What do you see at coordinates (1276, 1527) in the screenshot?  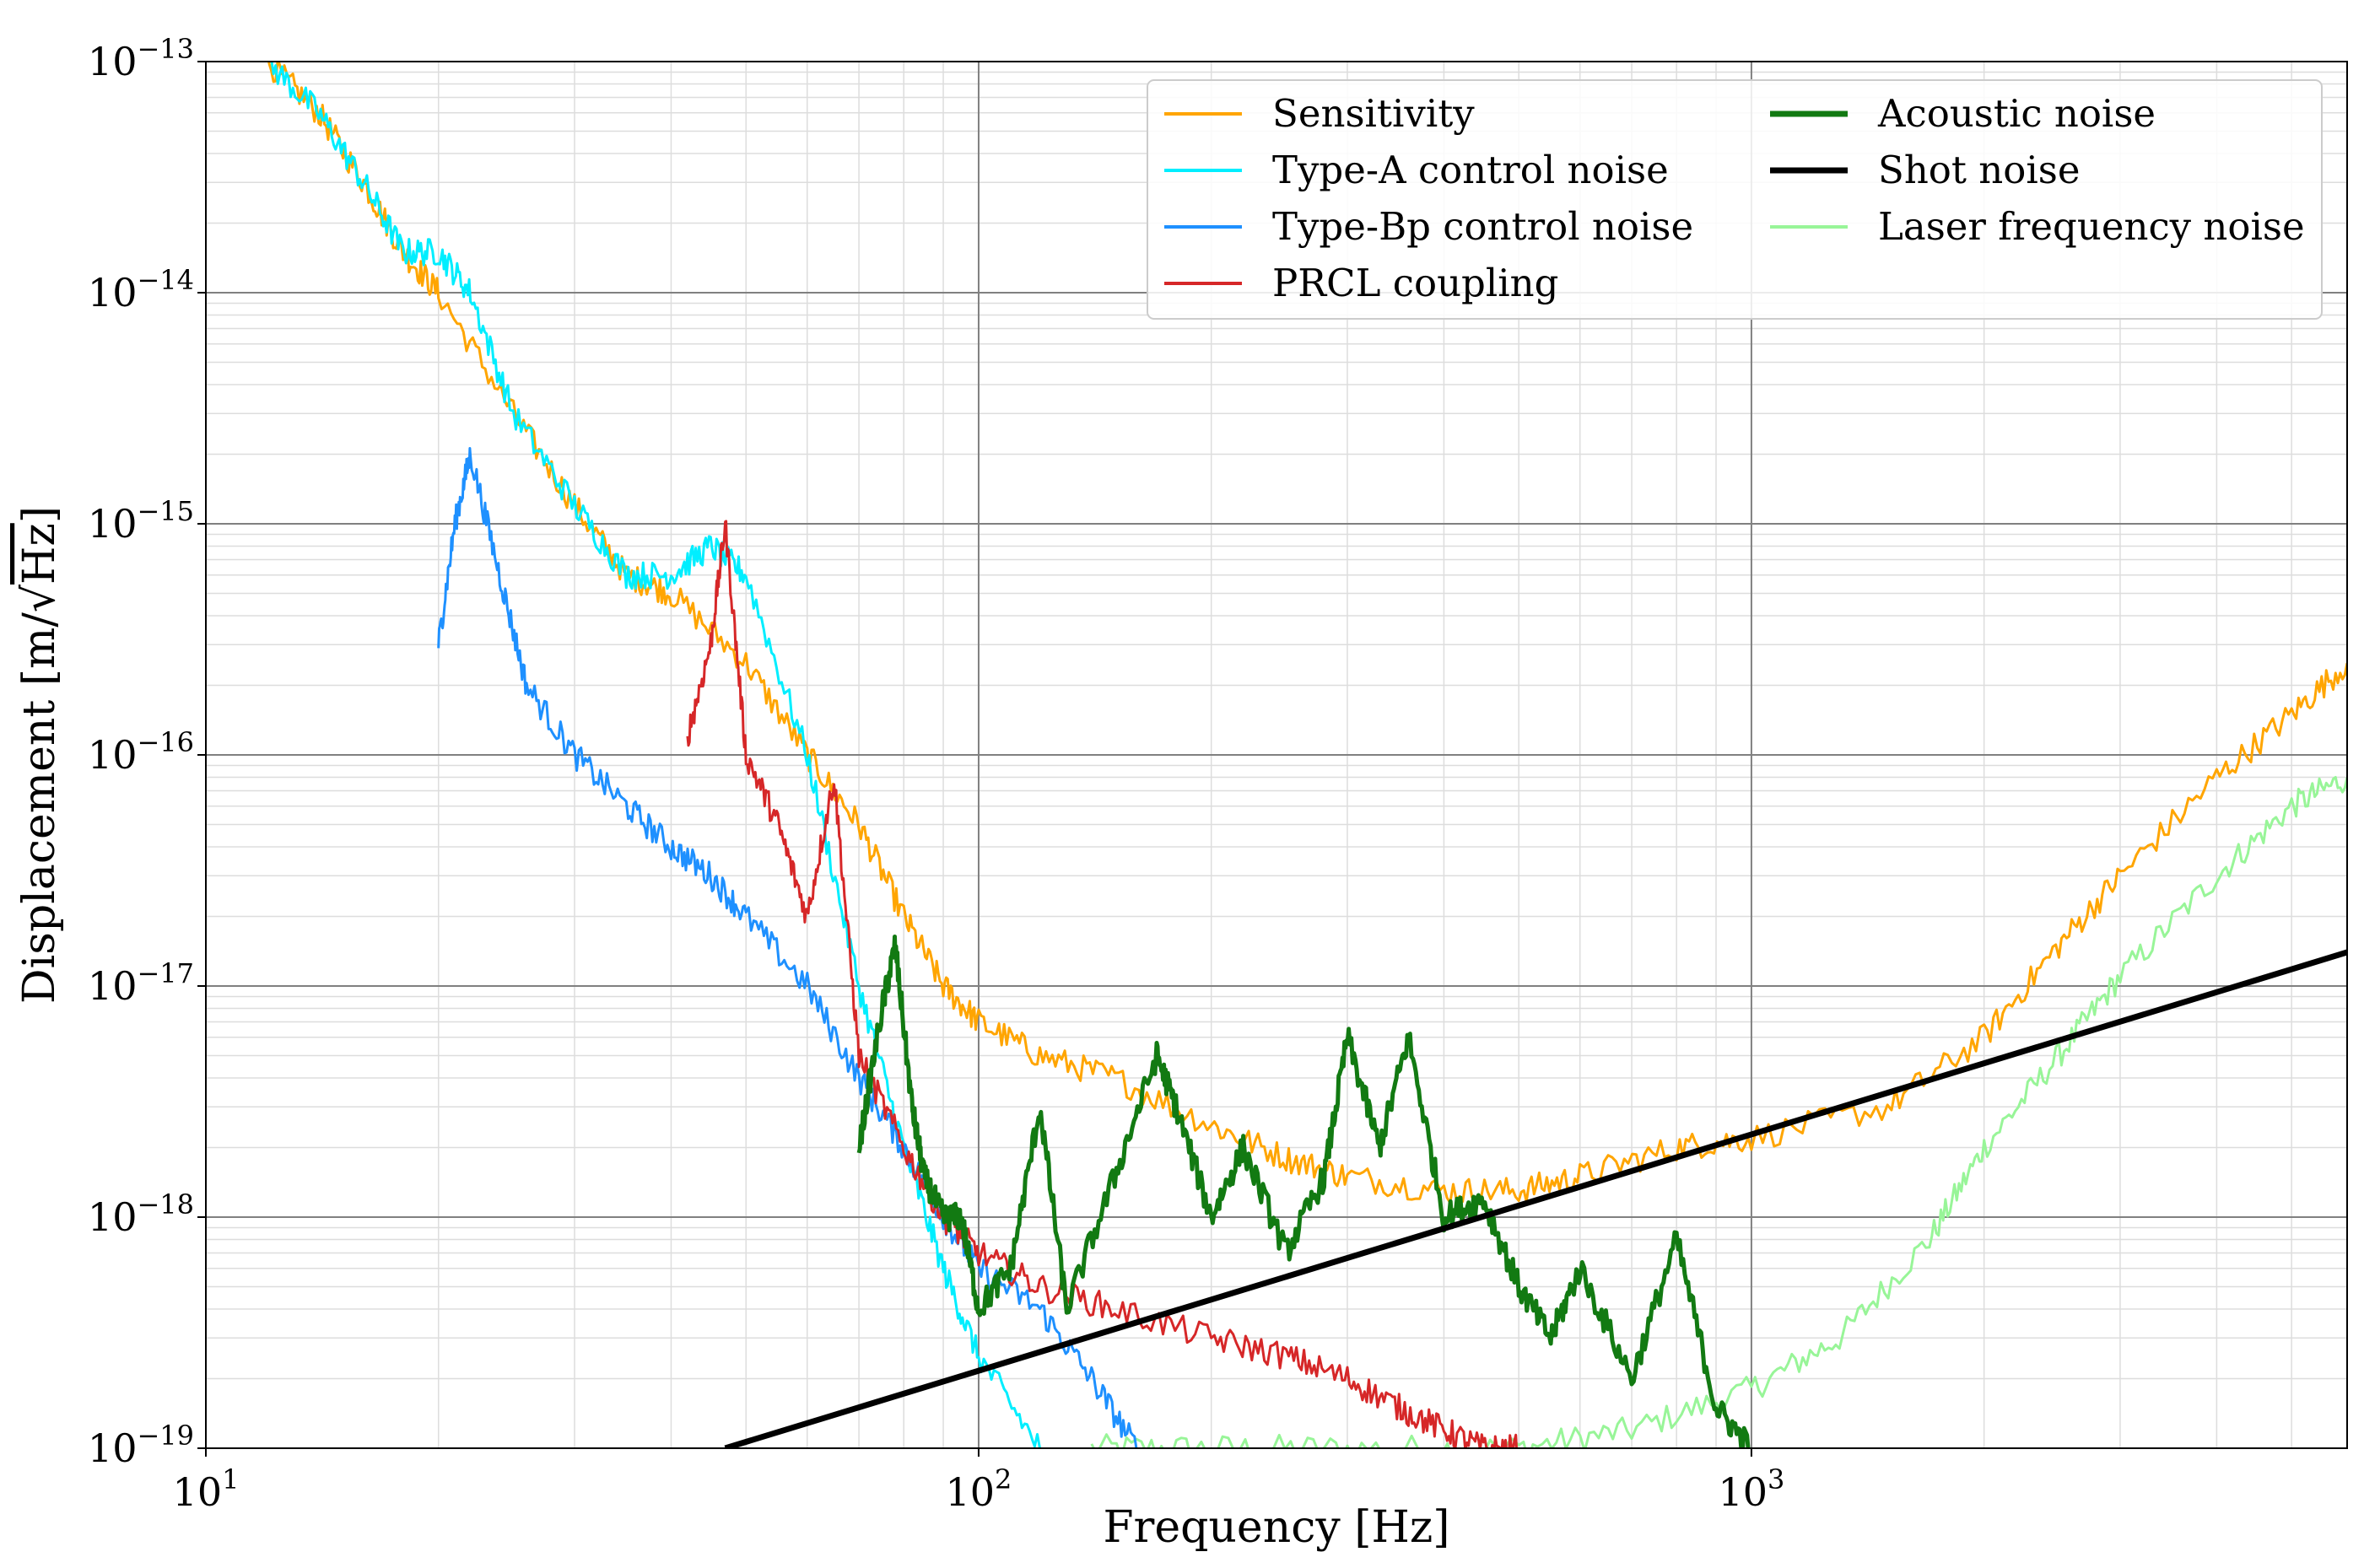 I see `x-axis-label: Frequency [Hz]` at bounding box center [1276, 1527].